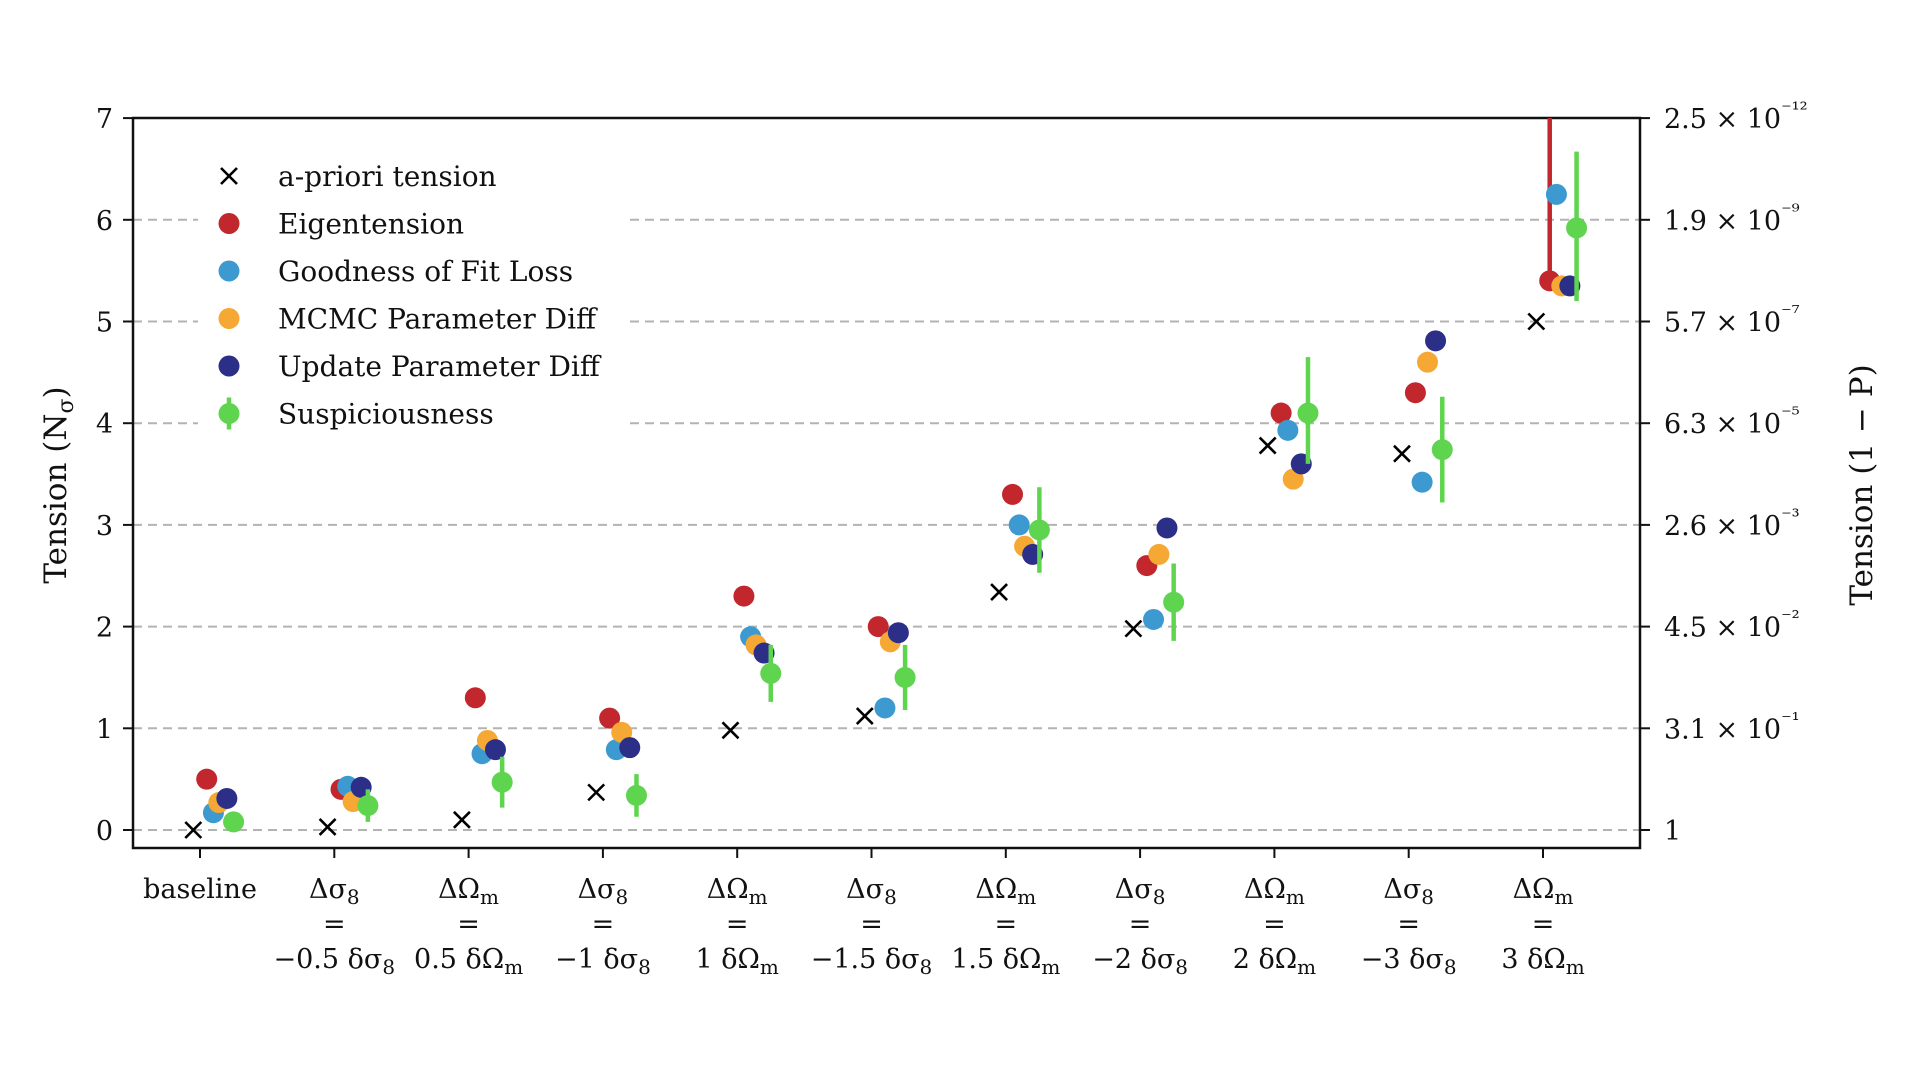  What do you see at coordinates (1732, 320) in the screenshot?
I see `right-tick-label: 5.7 × 10⁻⁷` at bounding box center [1732, 320].